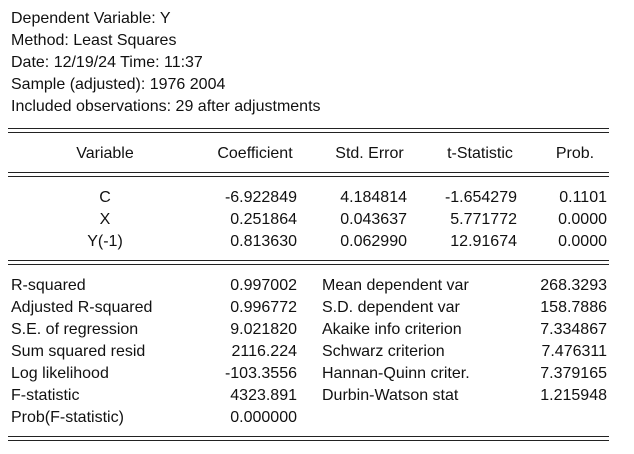 Image resolution: width=634 pixels, height=454 pixels. Describe the element at coordinates (396, 373) in the screenshot. I see `stat-label: Hannan-Quinn criter.` at that location.